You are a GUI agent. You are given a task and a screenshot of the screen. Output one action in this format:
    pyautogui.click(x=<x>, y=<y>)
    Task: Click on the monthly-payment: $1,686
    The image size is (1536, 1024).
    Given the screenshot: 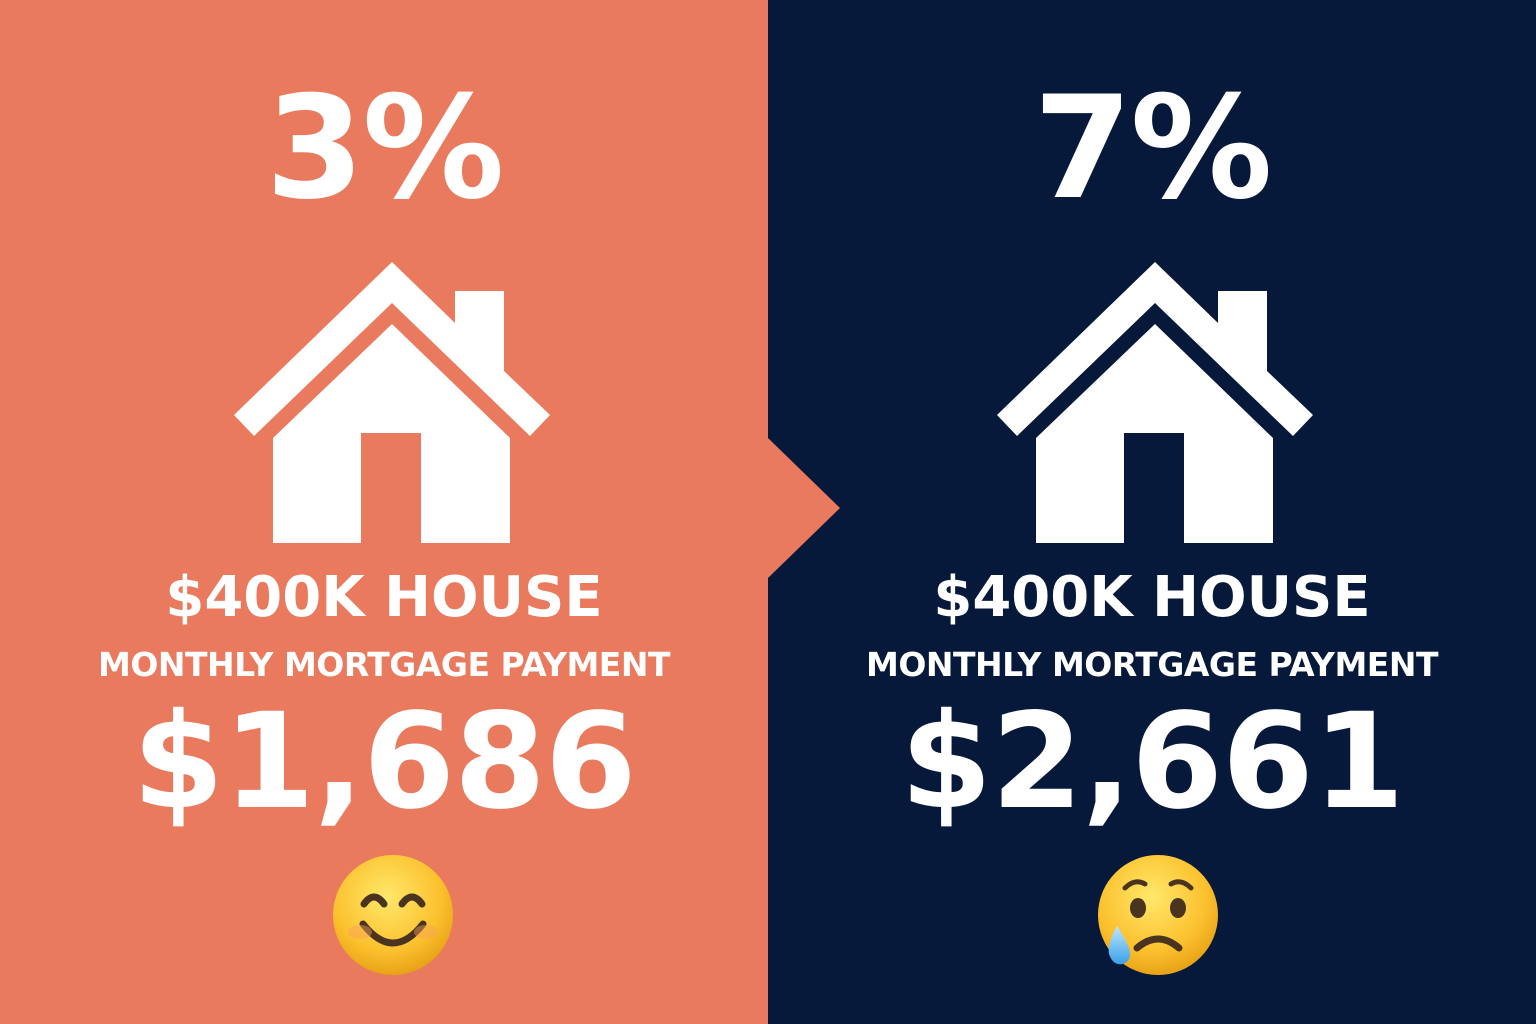 What is the action you would take?
    pyautogui.click(x=384, y=762)
    